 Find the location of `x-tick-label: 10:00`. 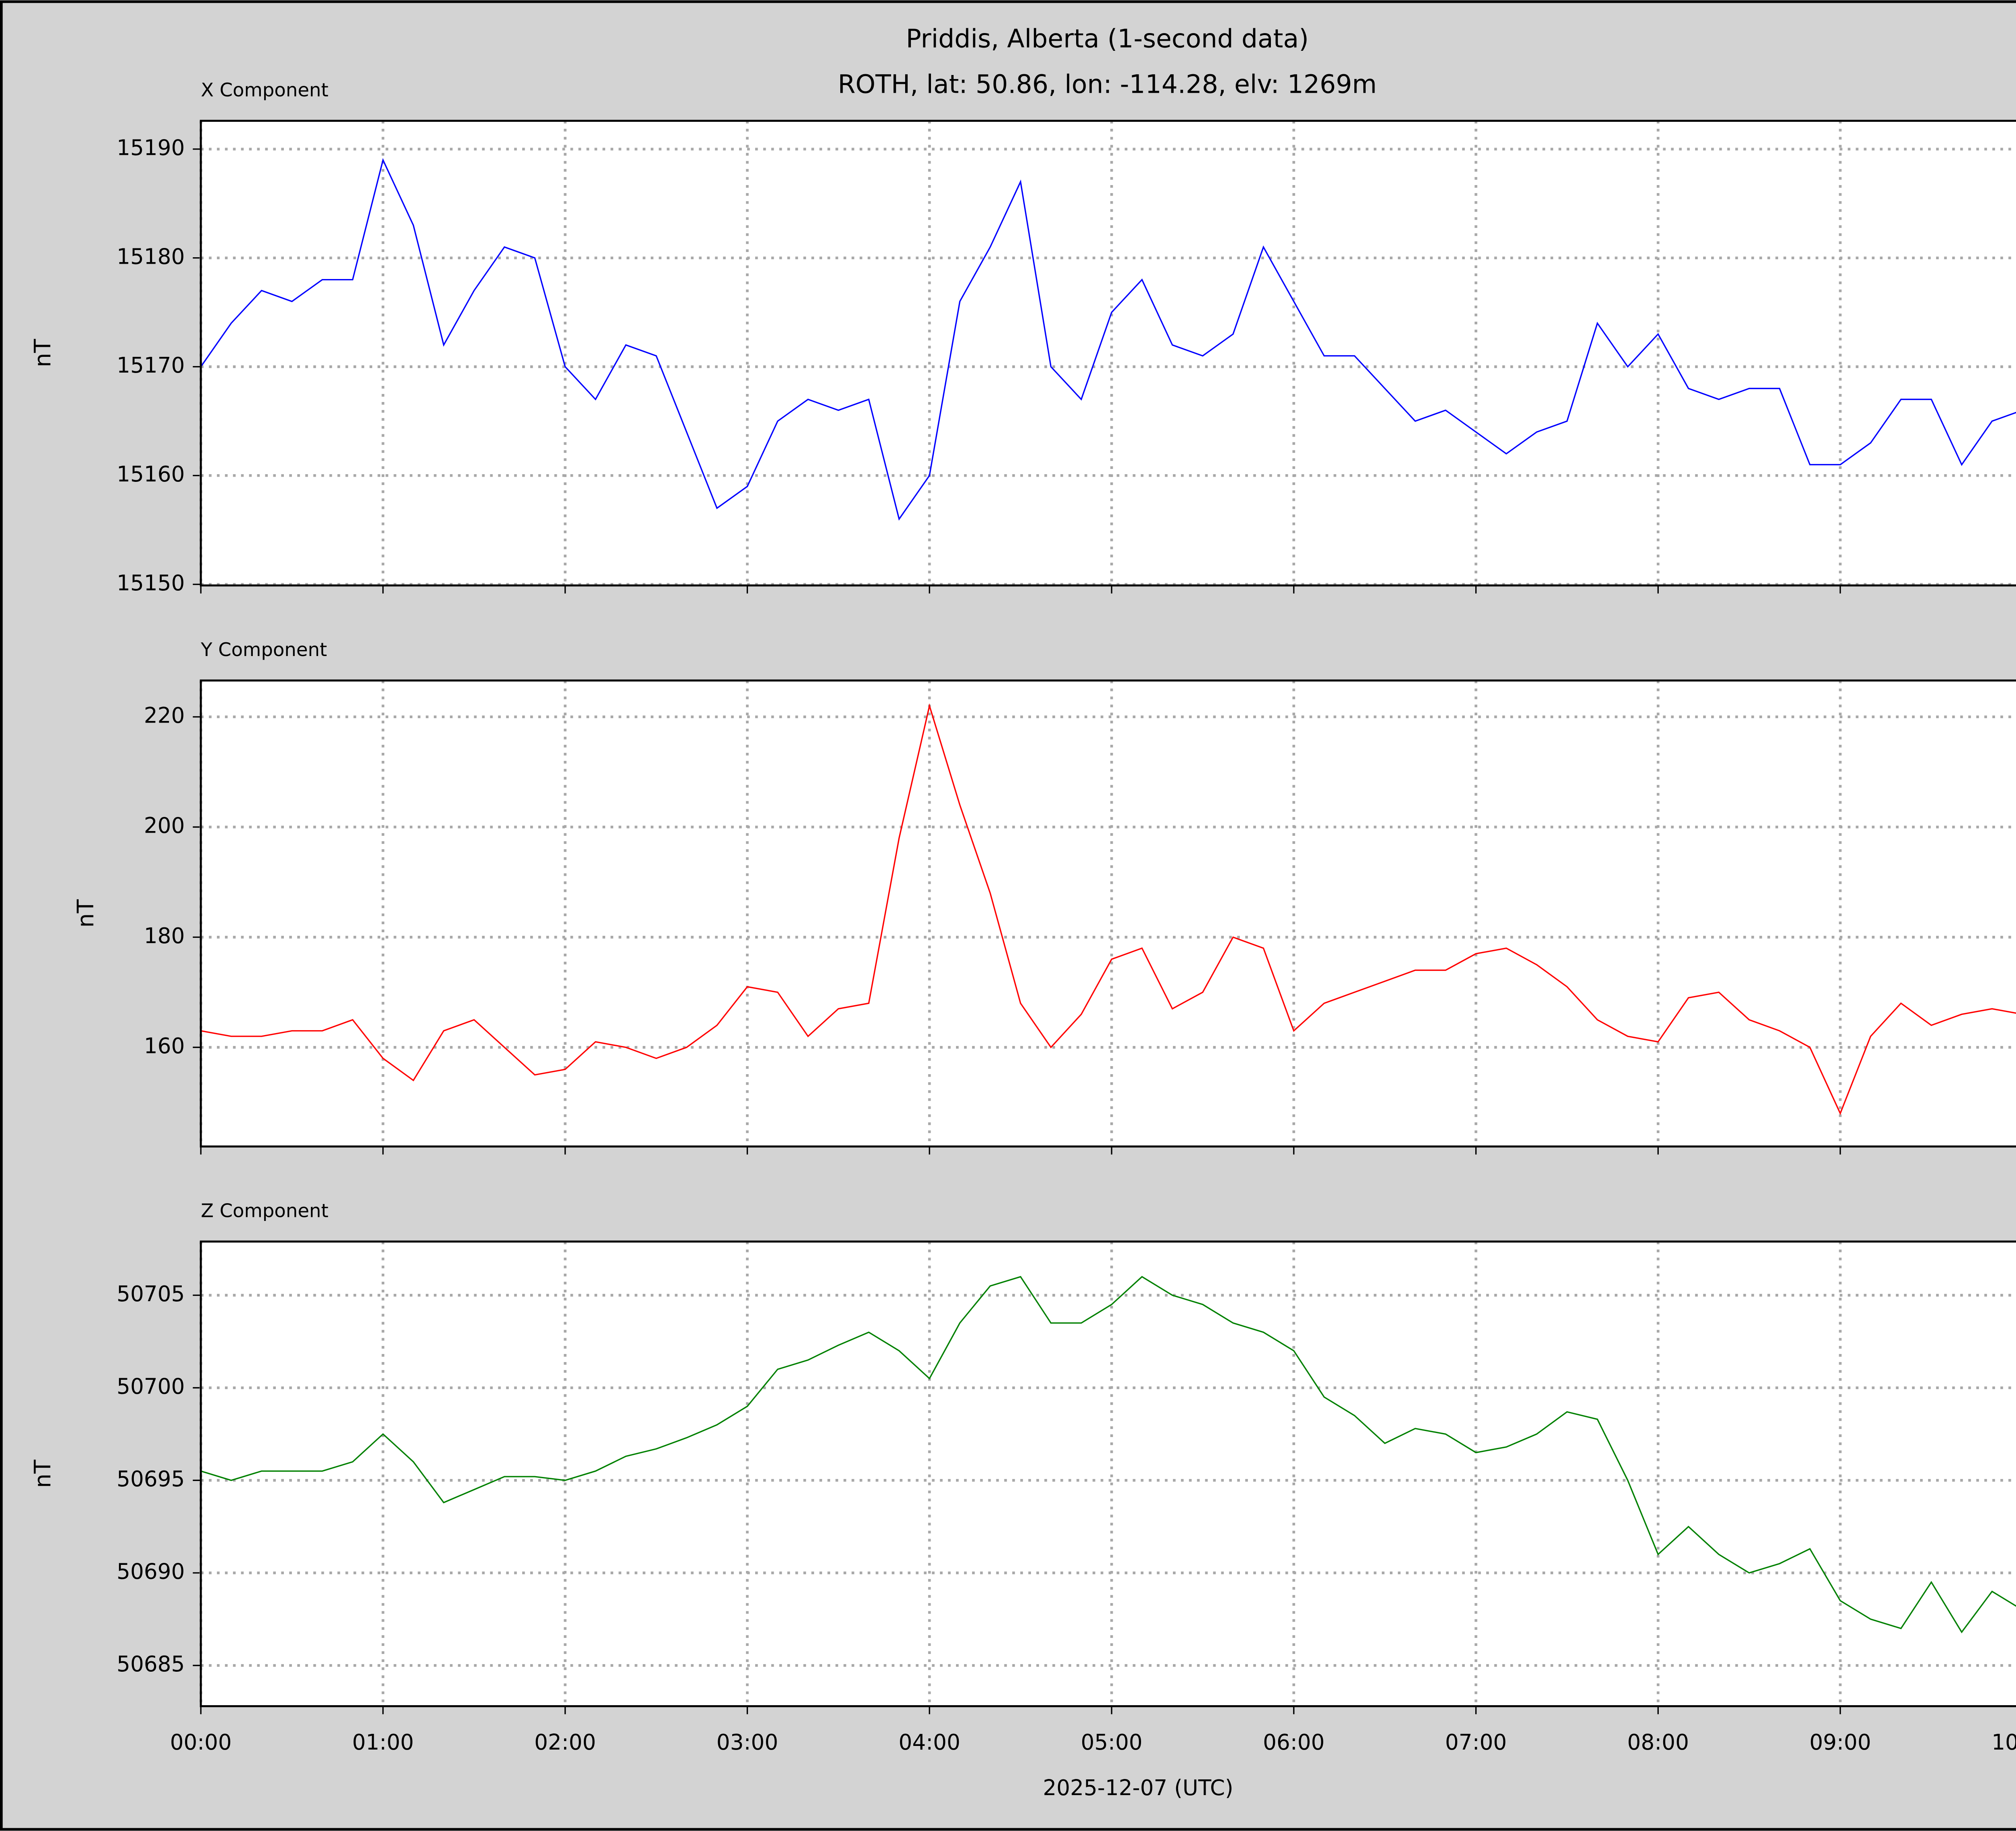

x-tick-label: 10:00 is located at coordinates (2003, 1742).